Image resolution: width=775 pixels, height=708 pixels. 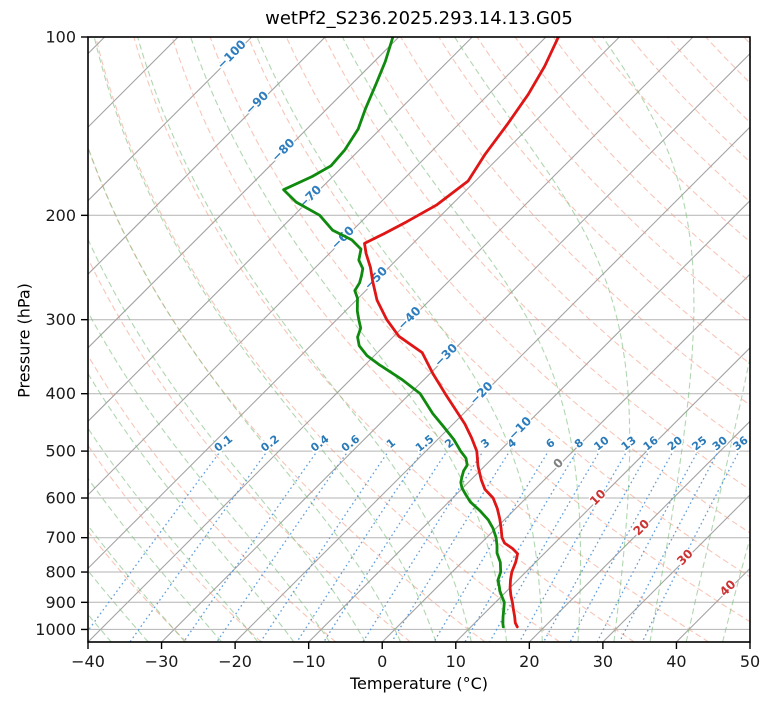 What do you see at coordinates (551, 443) in the screenshot?
I see `mixing-ratio-label: 6` at bounding box center [551, 443].